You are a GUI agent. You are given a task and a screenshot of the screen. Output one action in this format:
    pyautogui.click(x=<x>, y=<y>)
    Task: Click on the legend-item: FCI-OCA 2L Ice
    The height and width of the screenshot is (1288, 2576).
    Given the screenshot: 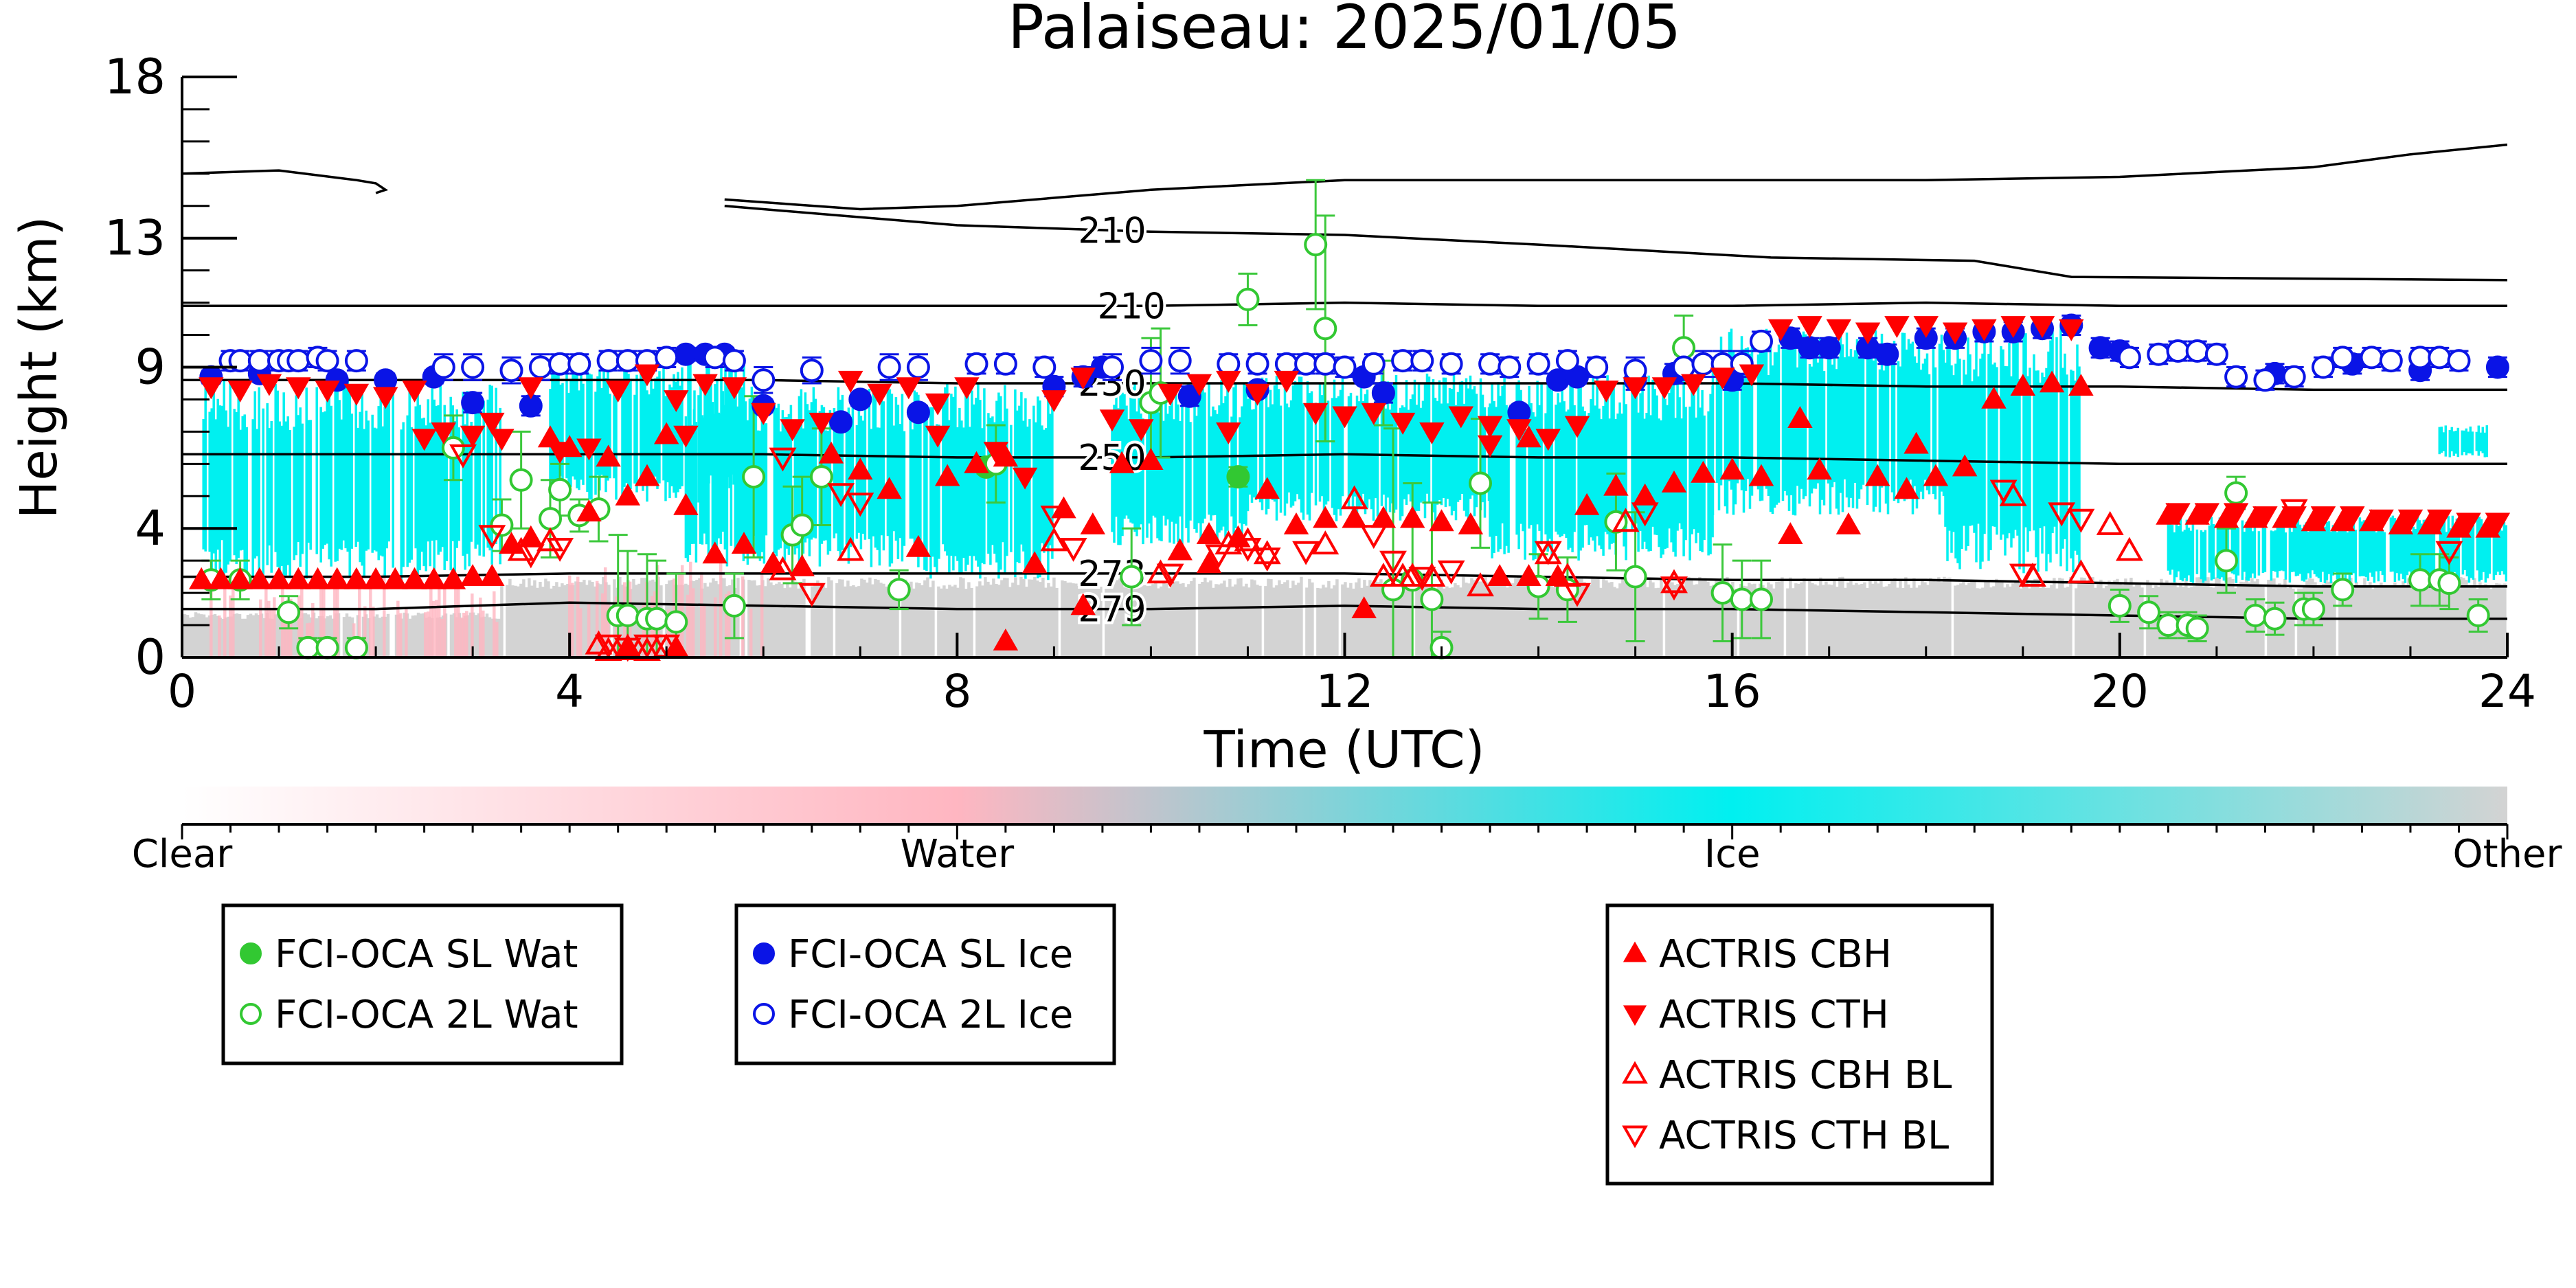 What is the action you would take?
    pyautogui.click(x=913, y=1015)
    